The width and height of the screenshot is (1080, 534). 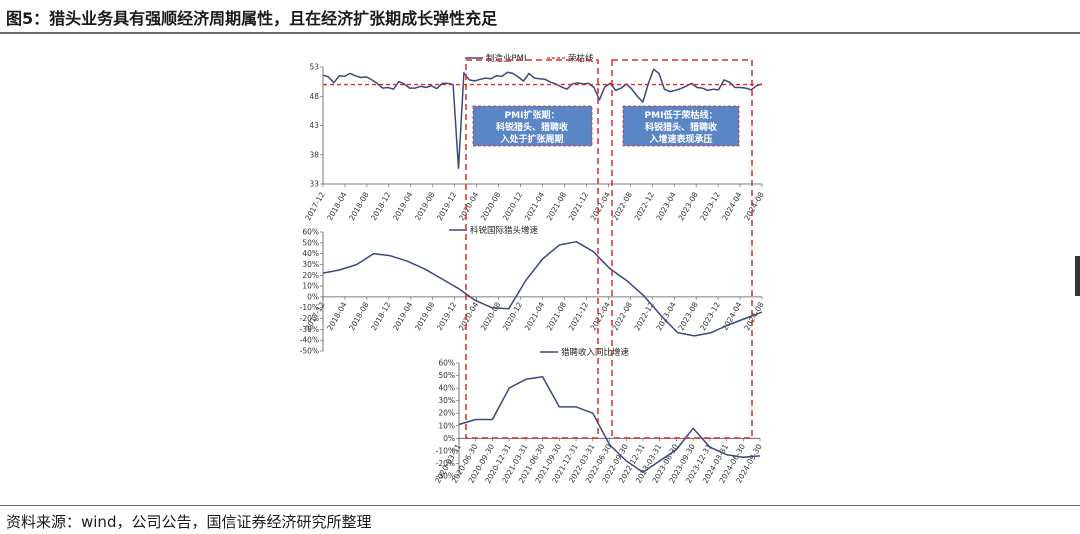 What do you see at coordinates (314, 67) in the screenshot?
I see `y-tick-label: 53` at bounding box center [314, 67].